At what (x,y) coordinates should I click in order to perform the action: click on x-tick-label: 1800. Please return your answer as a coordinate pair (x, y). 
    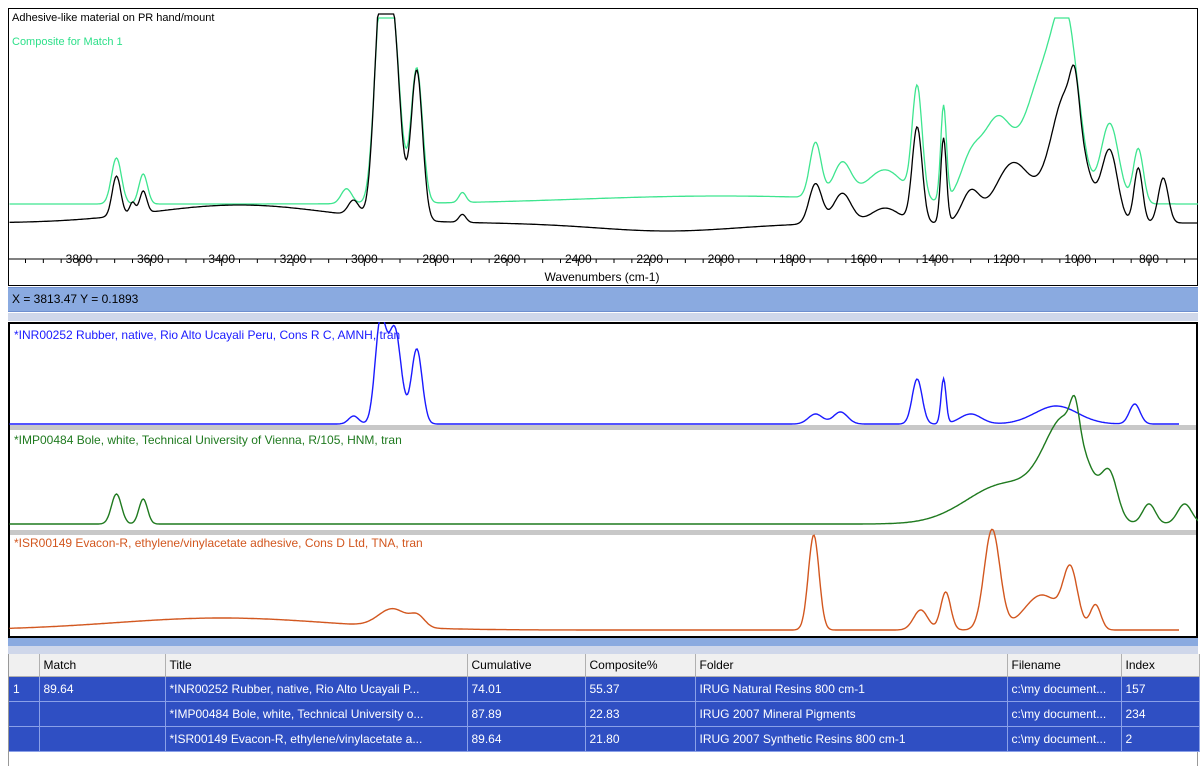
    Looking at the image, I should click on (792, 259).